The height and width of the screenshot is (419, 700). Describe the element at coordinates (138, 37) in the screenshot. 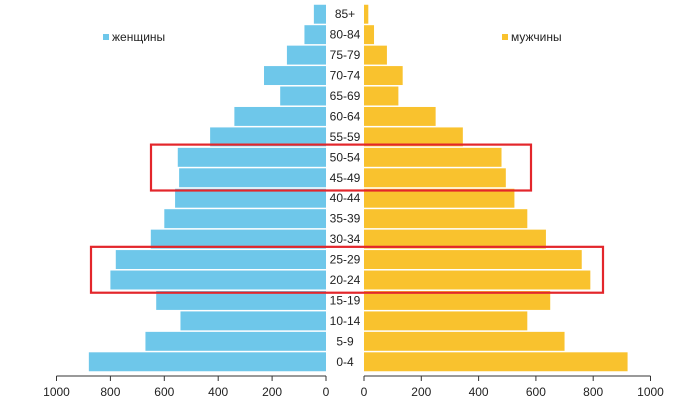

I see `legend-female-label: женщины` at that location.